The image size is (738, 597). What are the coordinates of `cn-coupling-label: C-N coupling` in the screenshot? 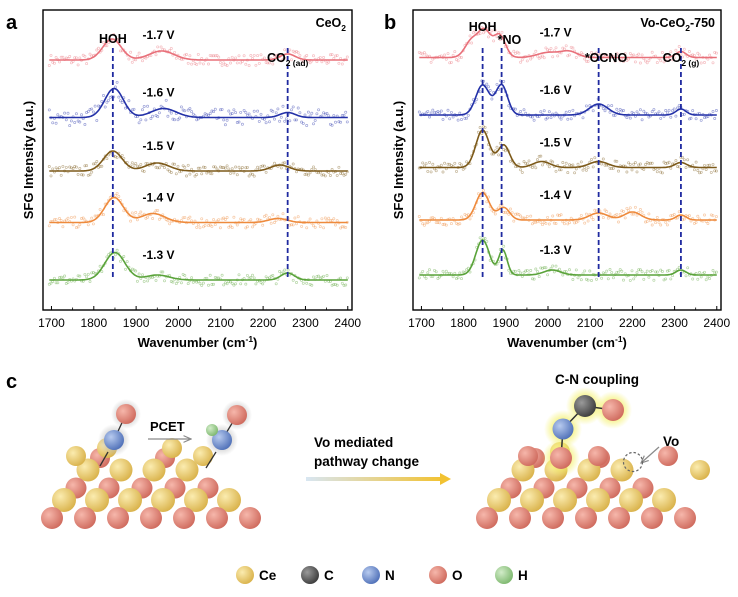 It's located at (597, 379).